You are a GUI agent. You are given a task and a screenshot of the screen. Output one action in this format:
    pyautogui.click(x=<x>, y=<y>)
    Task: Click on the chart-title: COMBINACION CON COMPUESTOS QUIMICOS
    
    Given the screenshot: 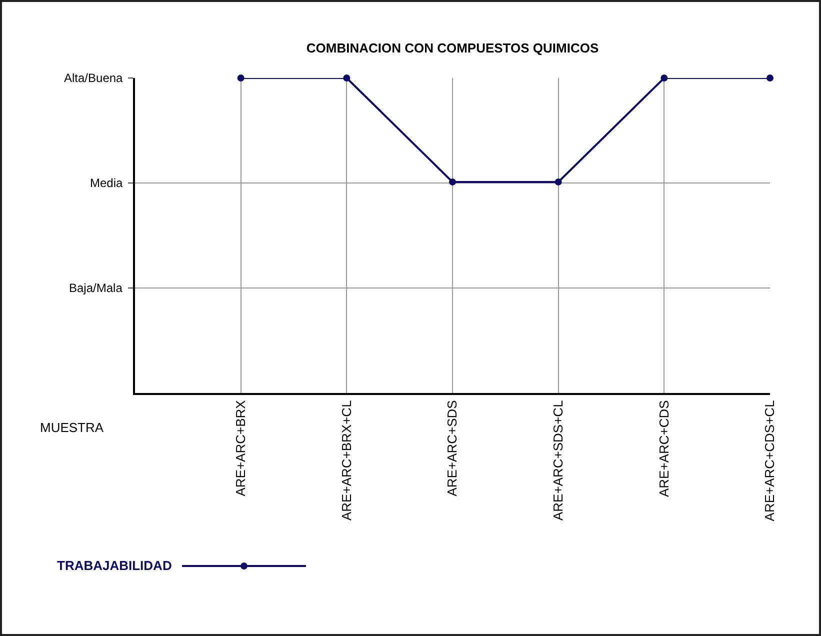 What is the action you would take?
    pyautogui.click(x=452, y=48)
    